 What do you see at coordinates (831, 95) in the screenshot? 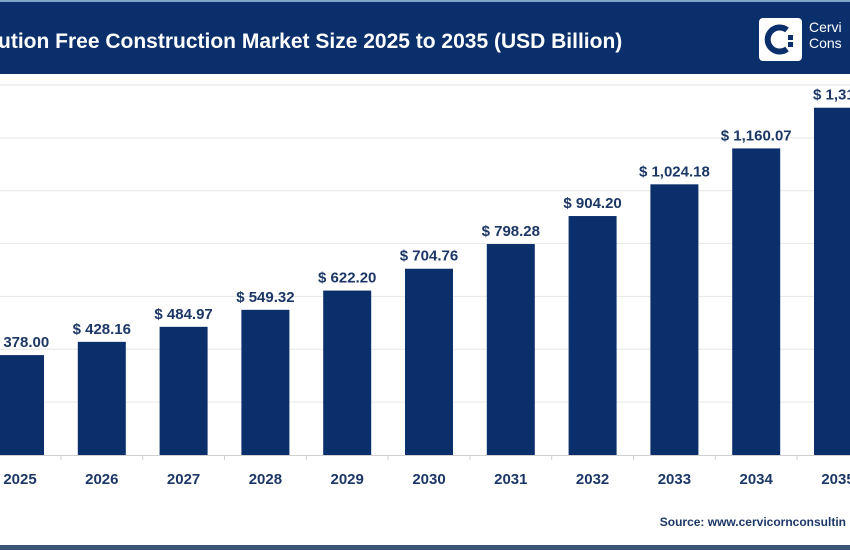
I see `data-label-2035: $ 1,314` at bounding box center [831, 95].